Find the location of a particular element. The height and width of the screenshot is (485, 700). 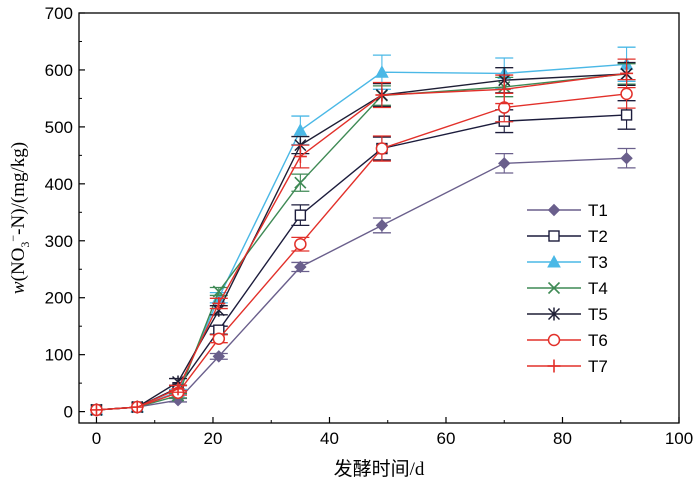

y-axis-title-w: w is located at coordinates (18, 287).